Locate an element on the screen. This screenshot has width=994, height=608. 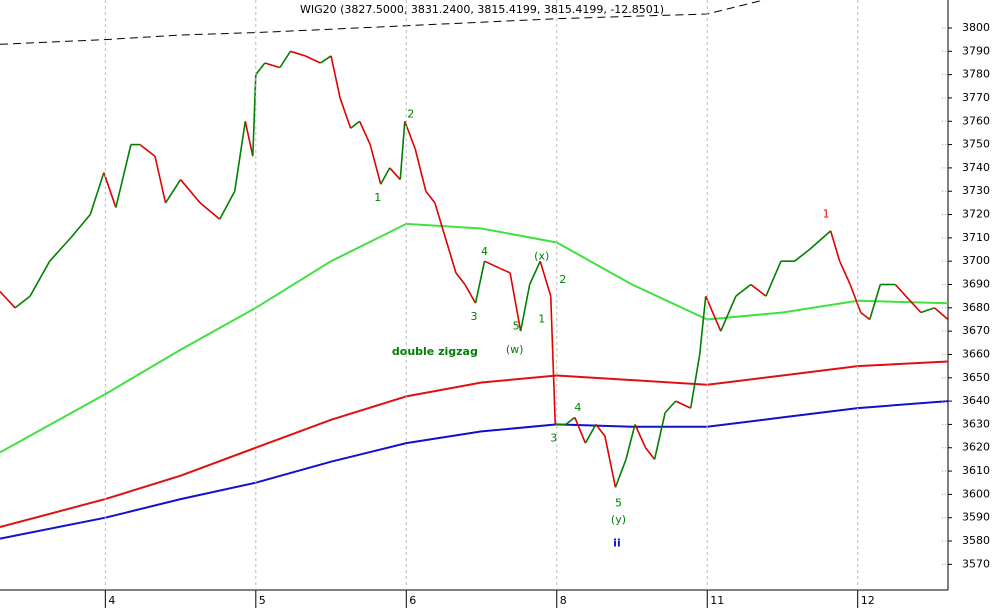
x-tick-label: 8 is located at coordinates (563, 600).